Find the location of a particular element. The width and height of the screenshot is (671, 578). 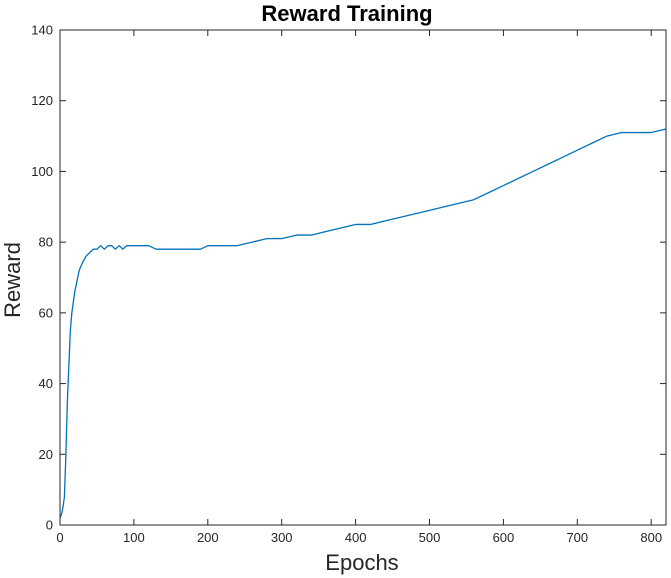

chart-title: Reward Training is located at coordinates (346, 13).